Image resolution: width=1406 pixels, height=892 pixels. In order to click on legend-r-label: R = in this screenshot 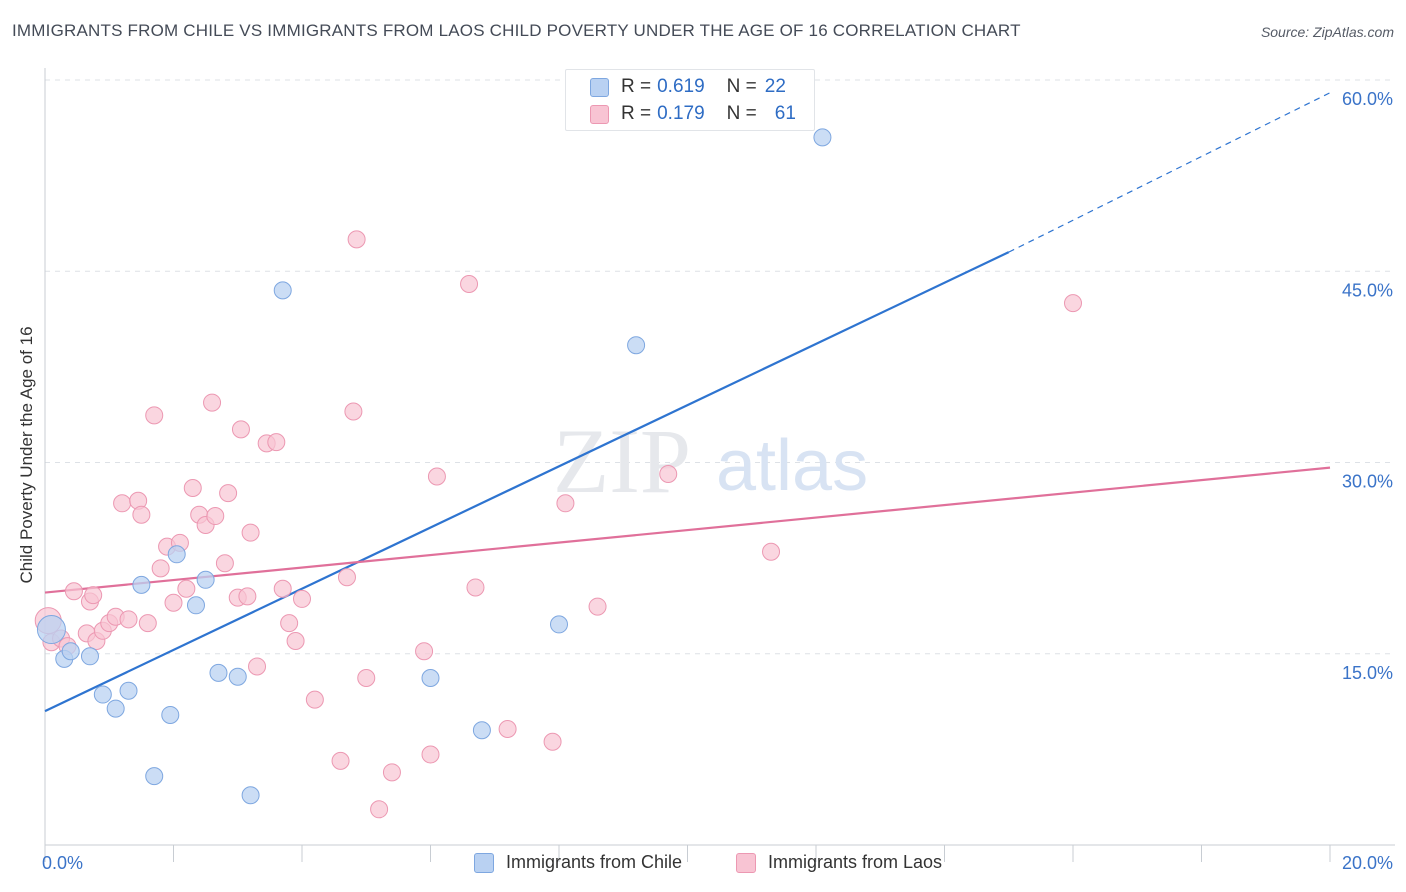, I will do `click(636, 86)`.